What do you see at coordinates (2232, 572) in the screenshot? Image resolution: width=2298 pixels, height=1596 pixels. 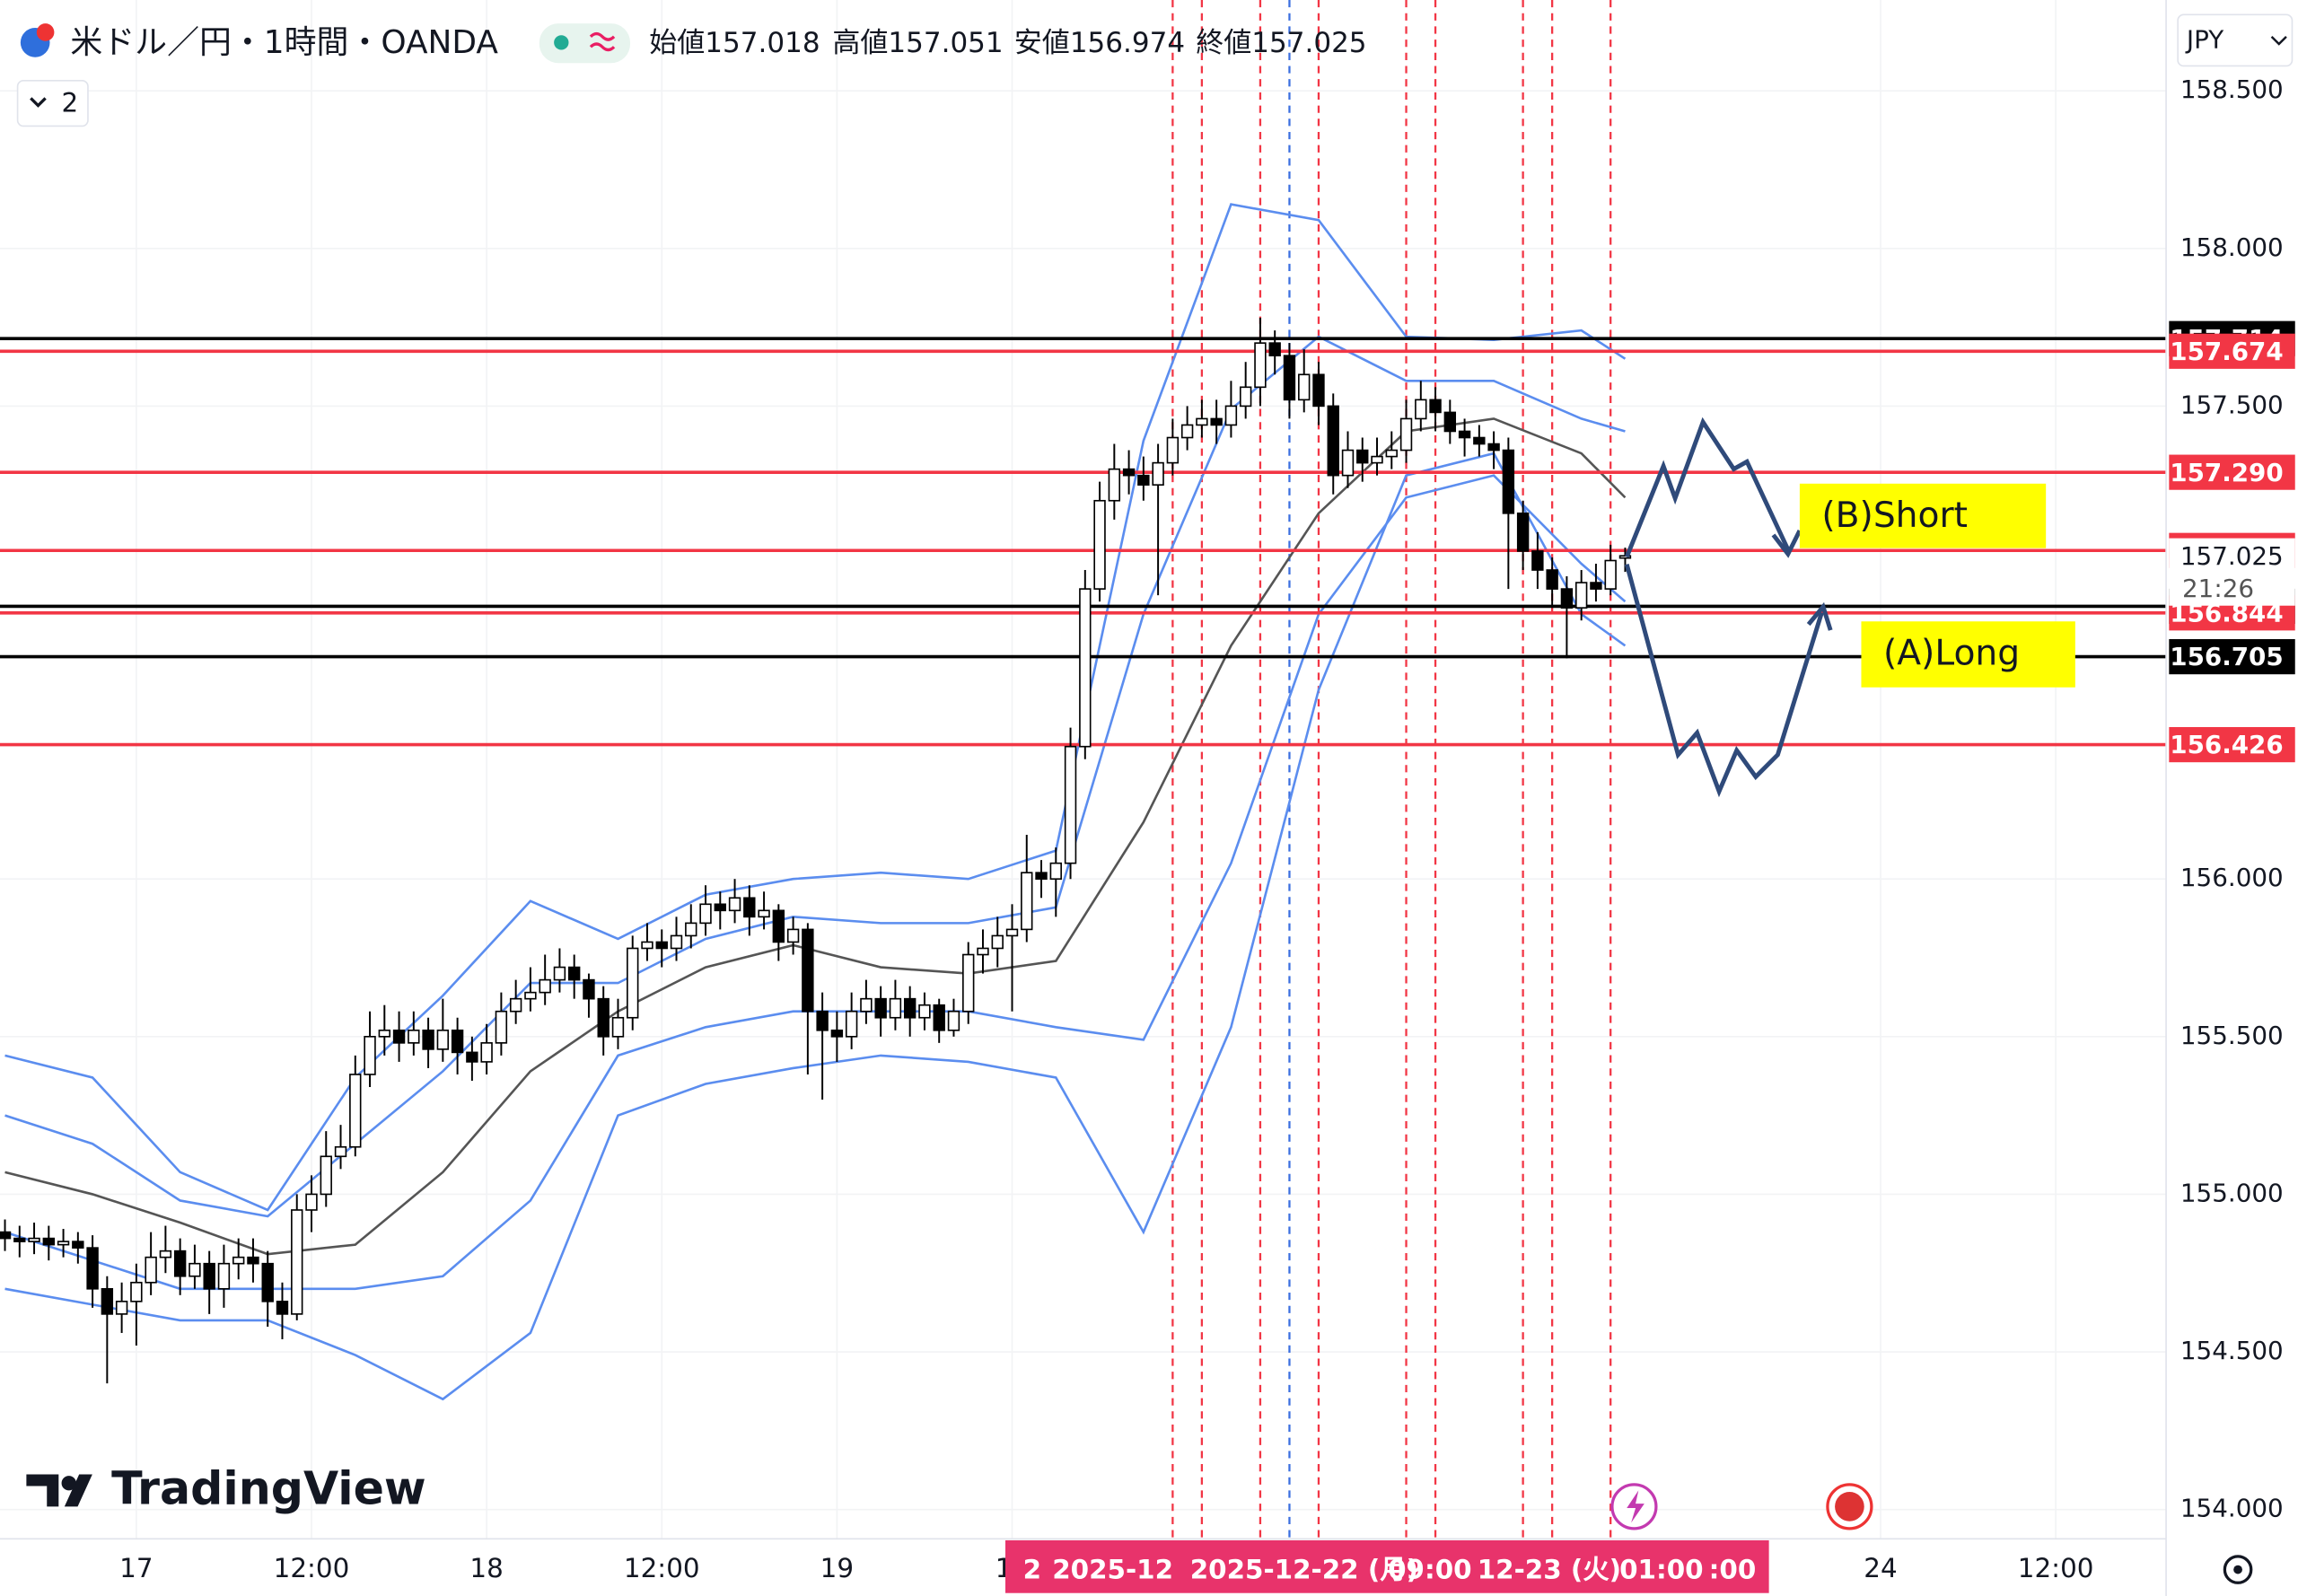 I see `last-price-box` at bounding box center [2232, 572].